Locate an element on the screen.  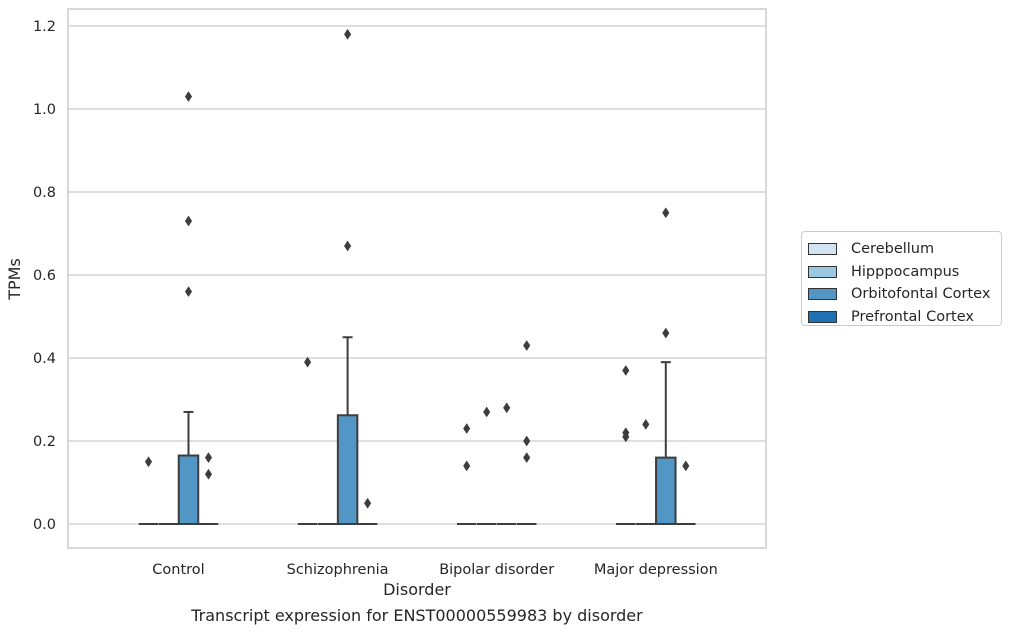
y-axis-label: TPMs is located at coordinates (14, 279).